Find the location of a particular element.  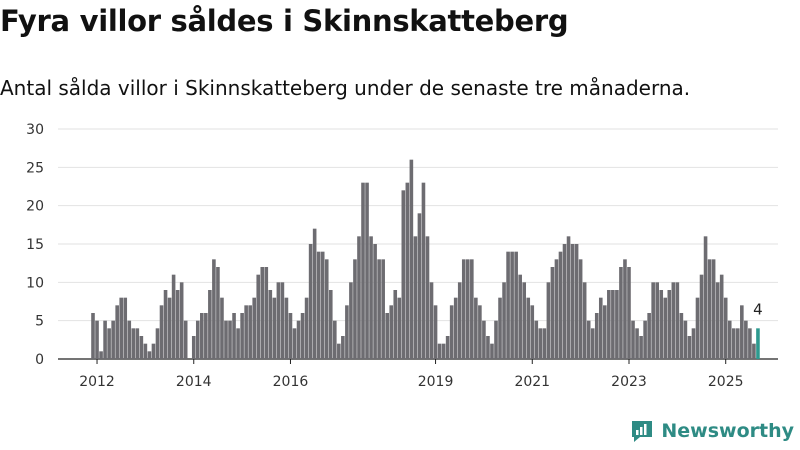

newsworthy-logo: Newsworthy is located at coordinates (711, 431).